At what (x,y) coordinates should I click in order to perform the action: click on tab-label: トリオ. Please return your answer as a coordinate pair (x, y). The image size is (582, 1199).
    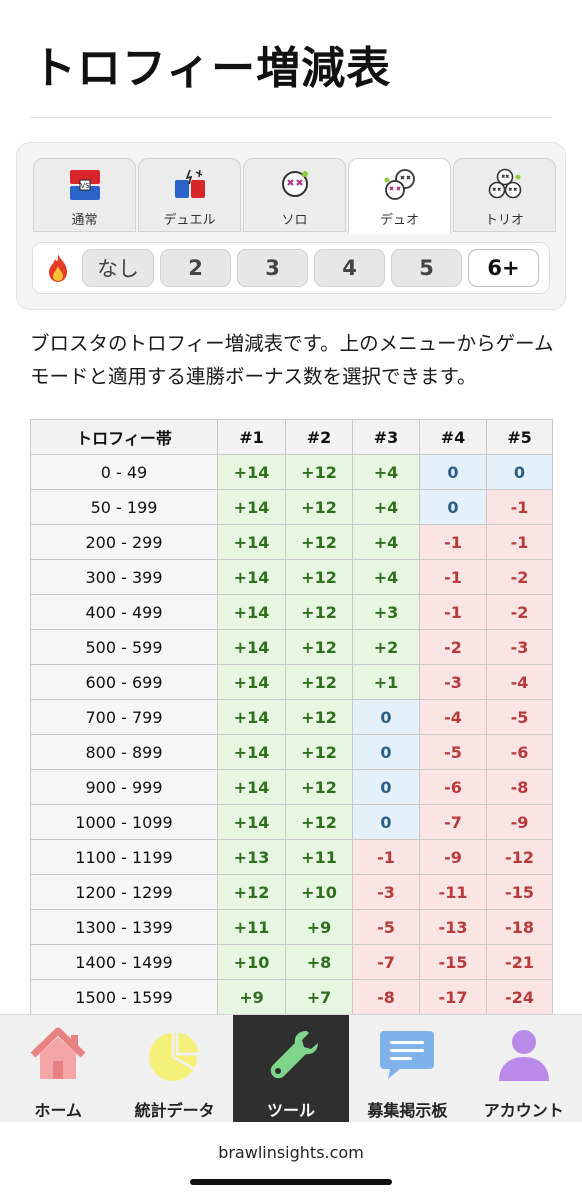
    Looking at the image, I should click on (504, 220).